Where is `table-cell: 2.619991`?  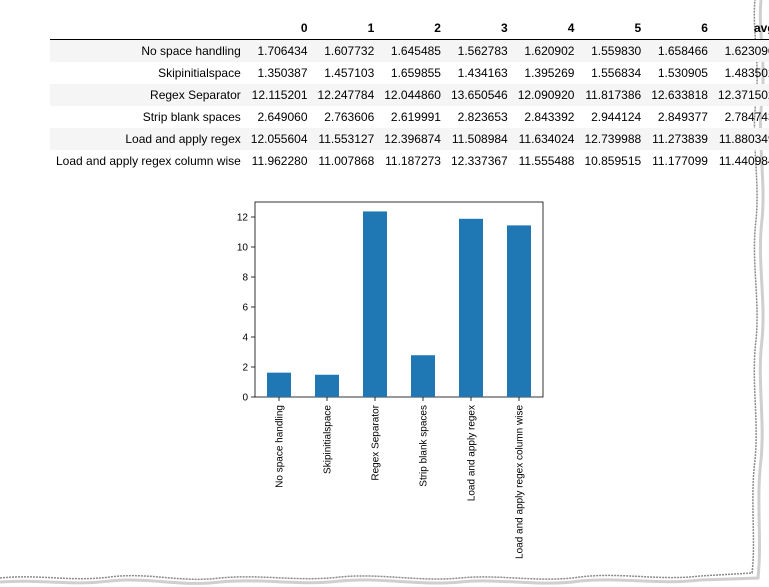
table-cell: 2.619991 is located at coordinates (415, 117).